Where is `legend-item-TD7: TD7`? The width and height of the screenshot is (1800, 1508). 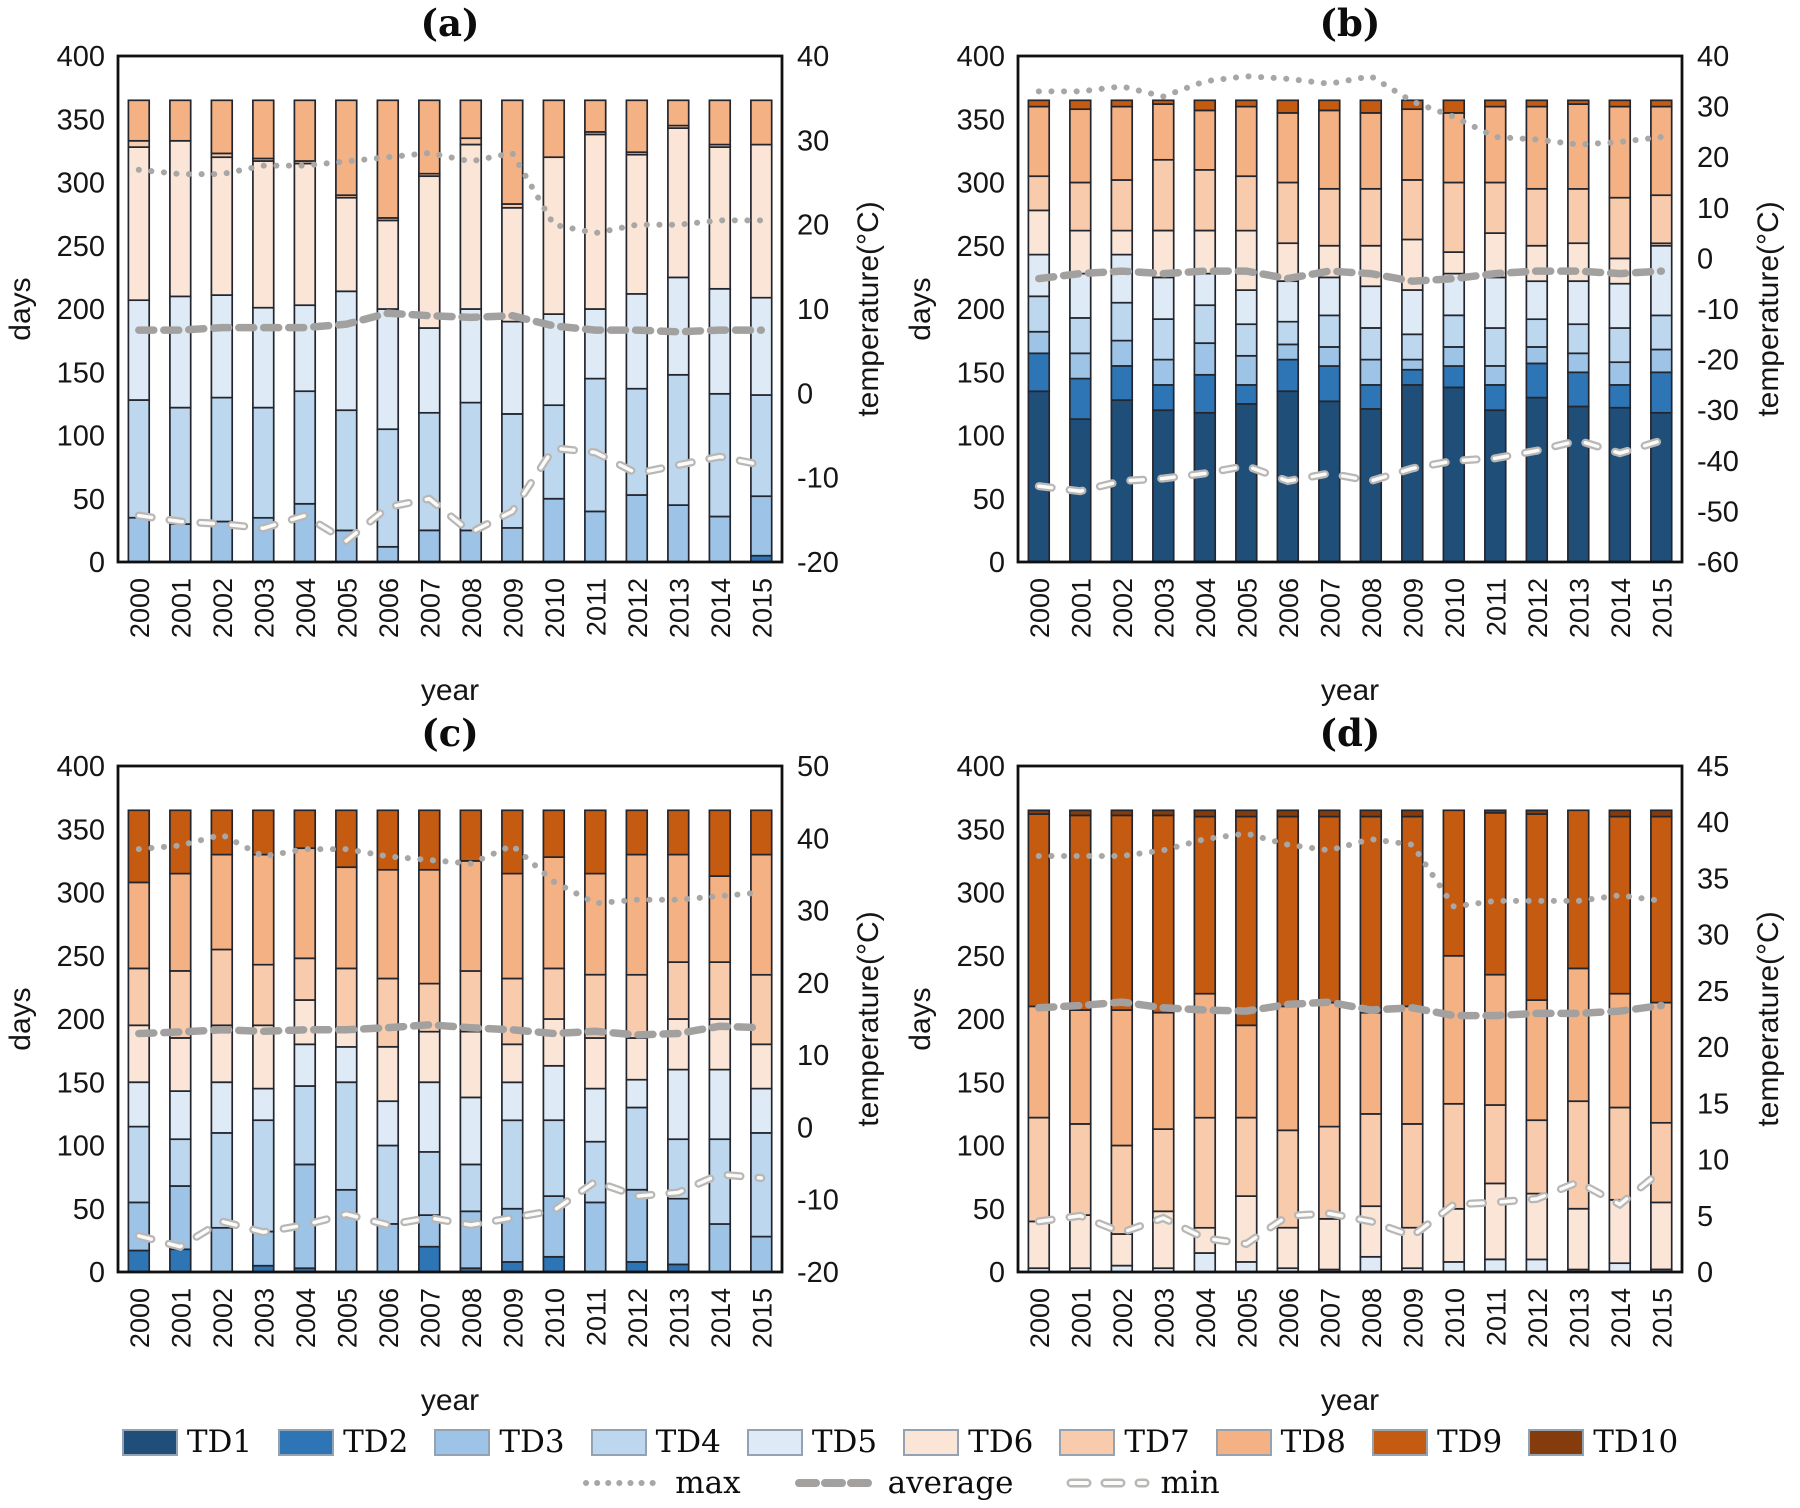 legend-item-TD7: TD7 is located at coordinates (1124, 1442).